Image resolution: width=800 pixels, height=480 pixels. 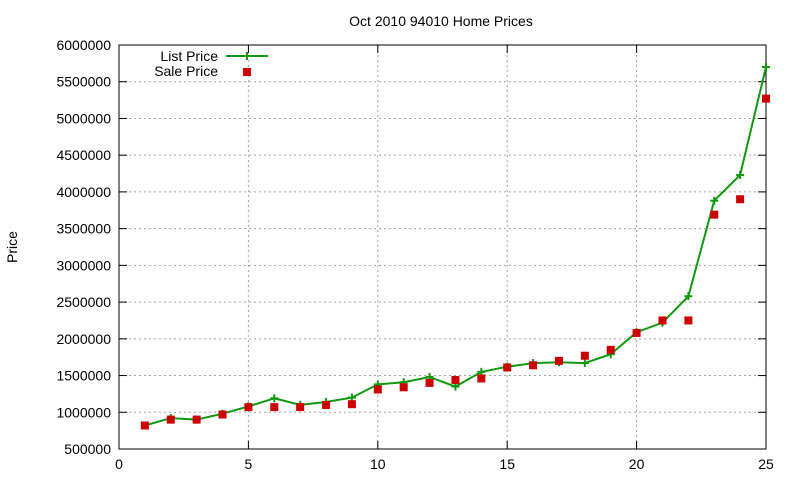 What do you see at coordinates (766, 464) in the screenshot?
I see `x-tick-label: 25` at bounding box center [766, 464].